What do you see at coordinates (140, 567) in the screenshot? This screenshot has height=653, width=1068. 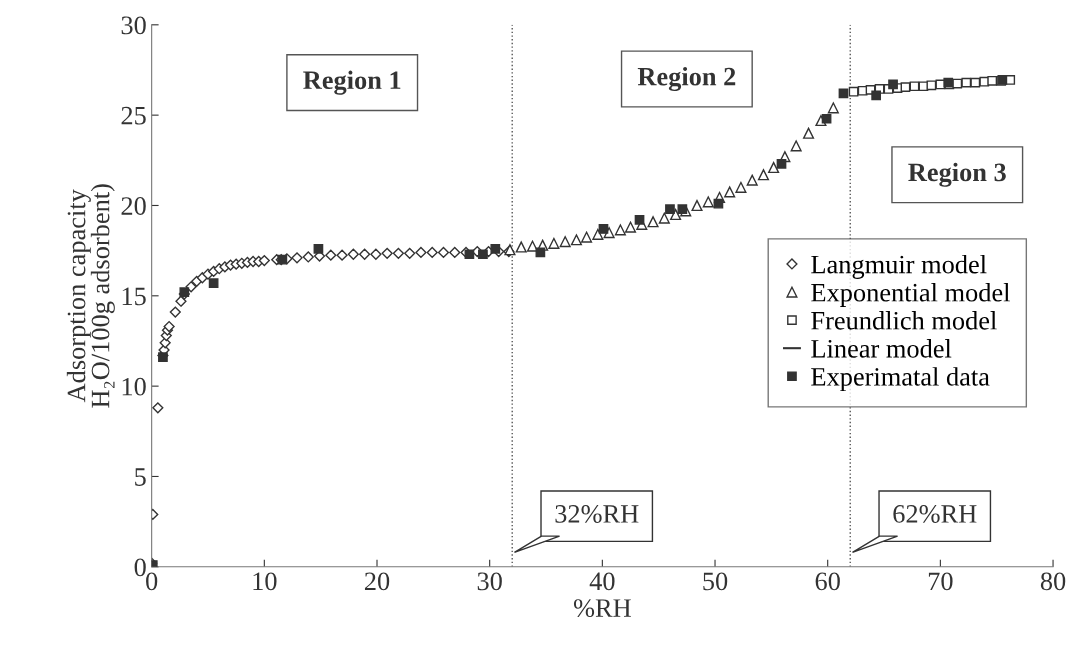 I see `y-tick-label: 0` at bounding box center [140, 567].